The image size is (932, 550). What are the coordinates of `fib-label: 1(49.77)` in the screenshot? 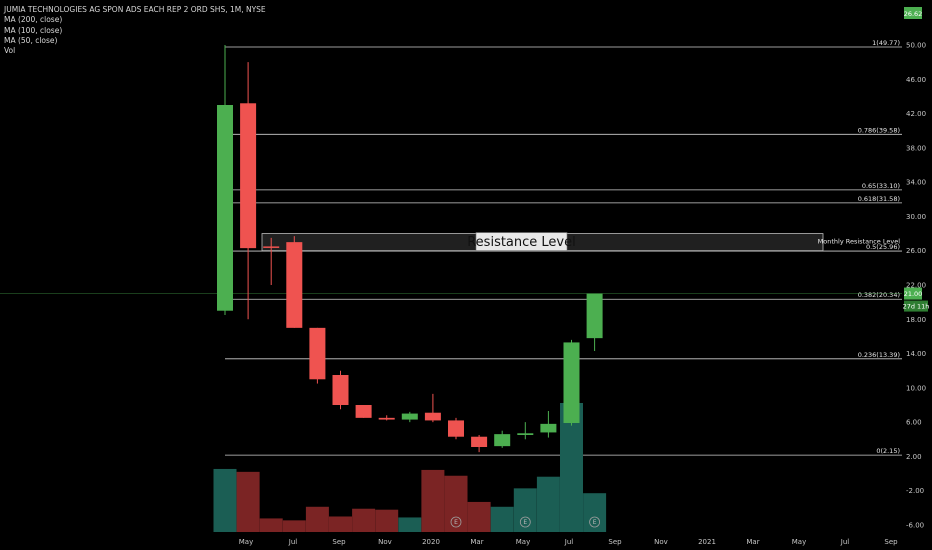 It's located at (886, 43).